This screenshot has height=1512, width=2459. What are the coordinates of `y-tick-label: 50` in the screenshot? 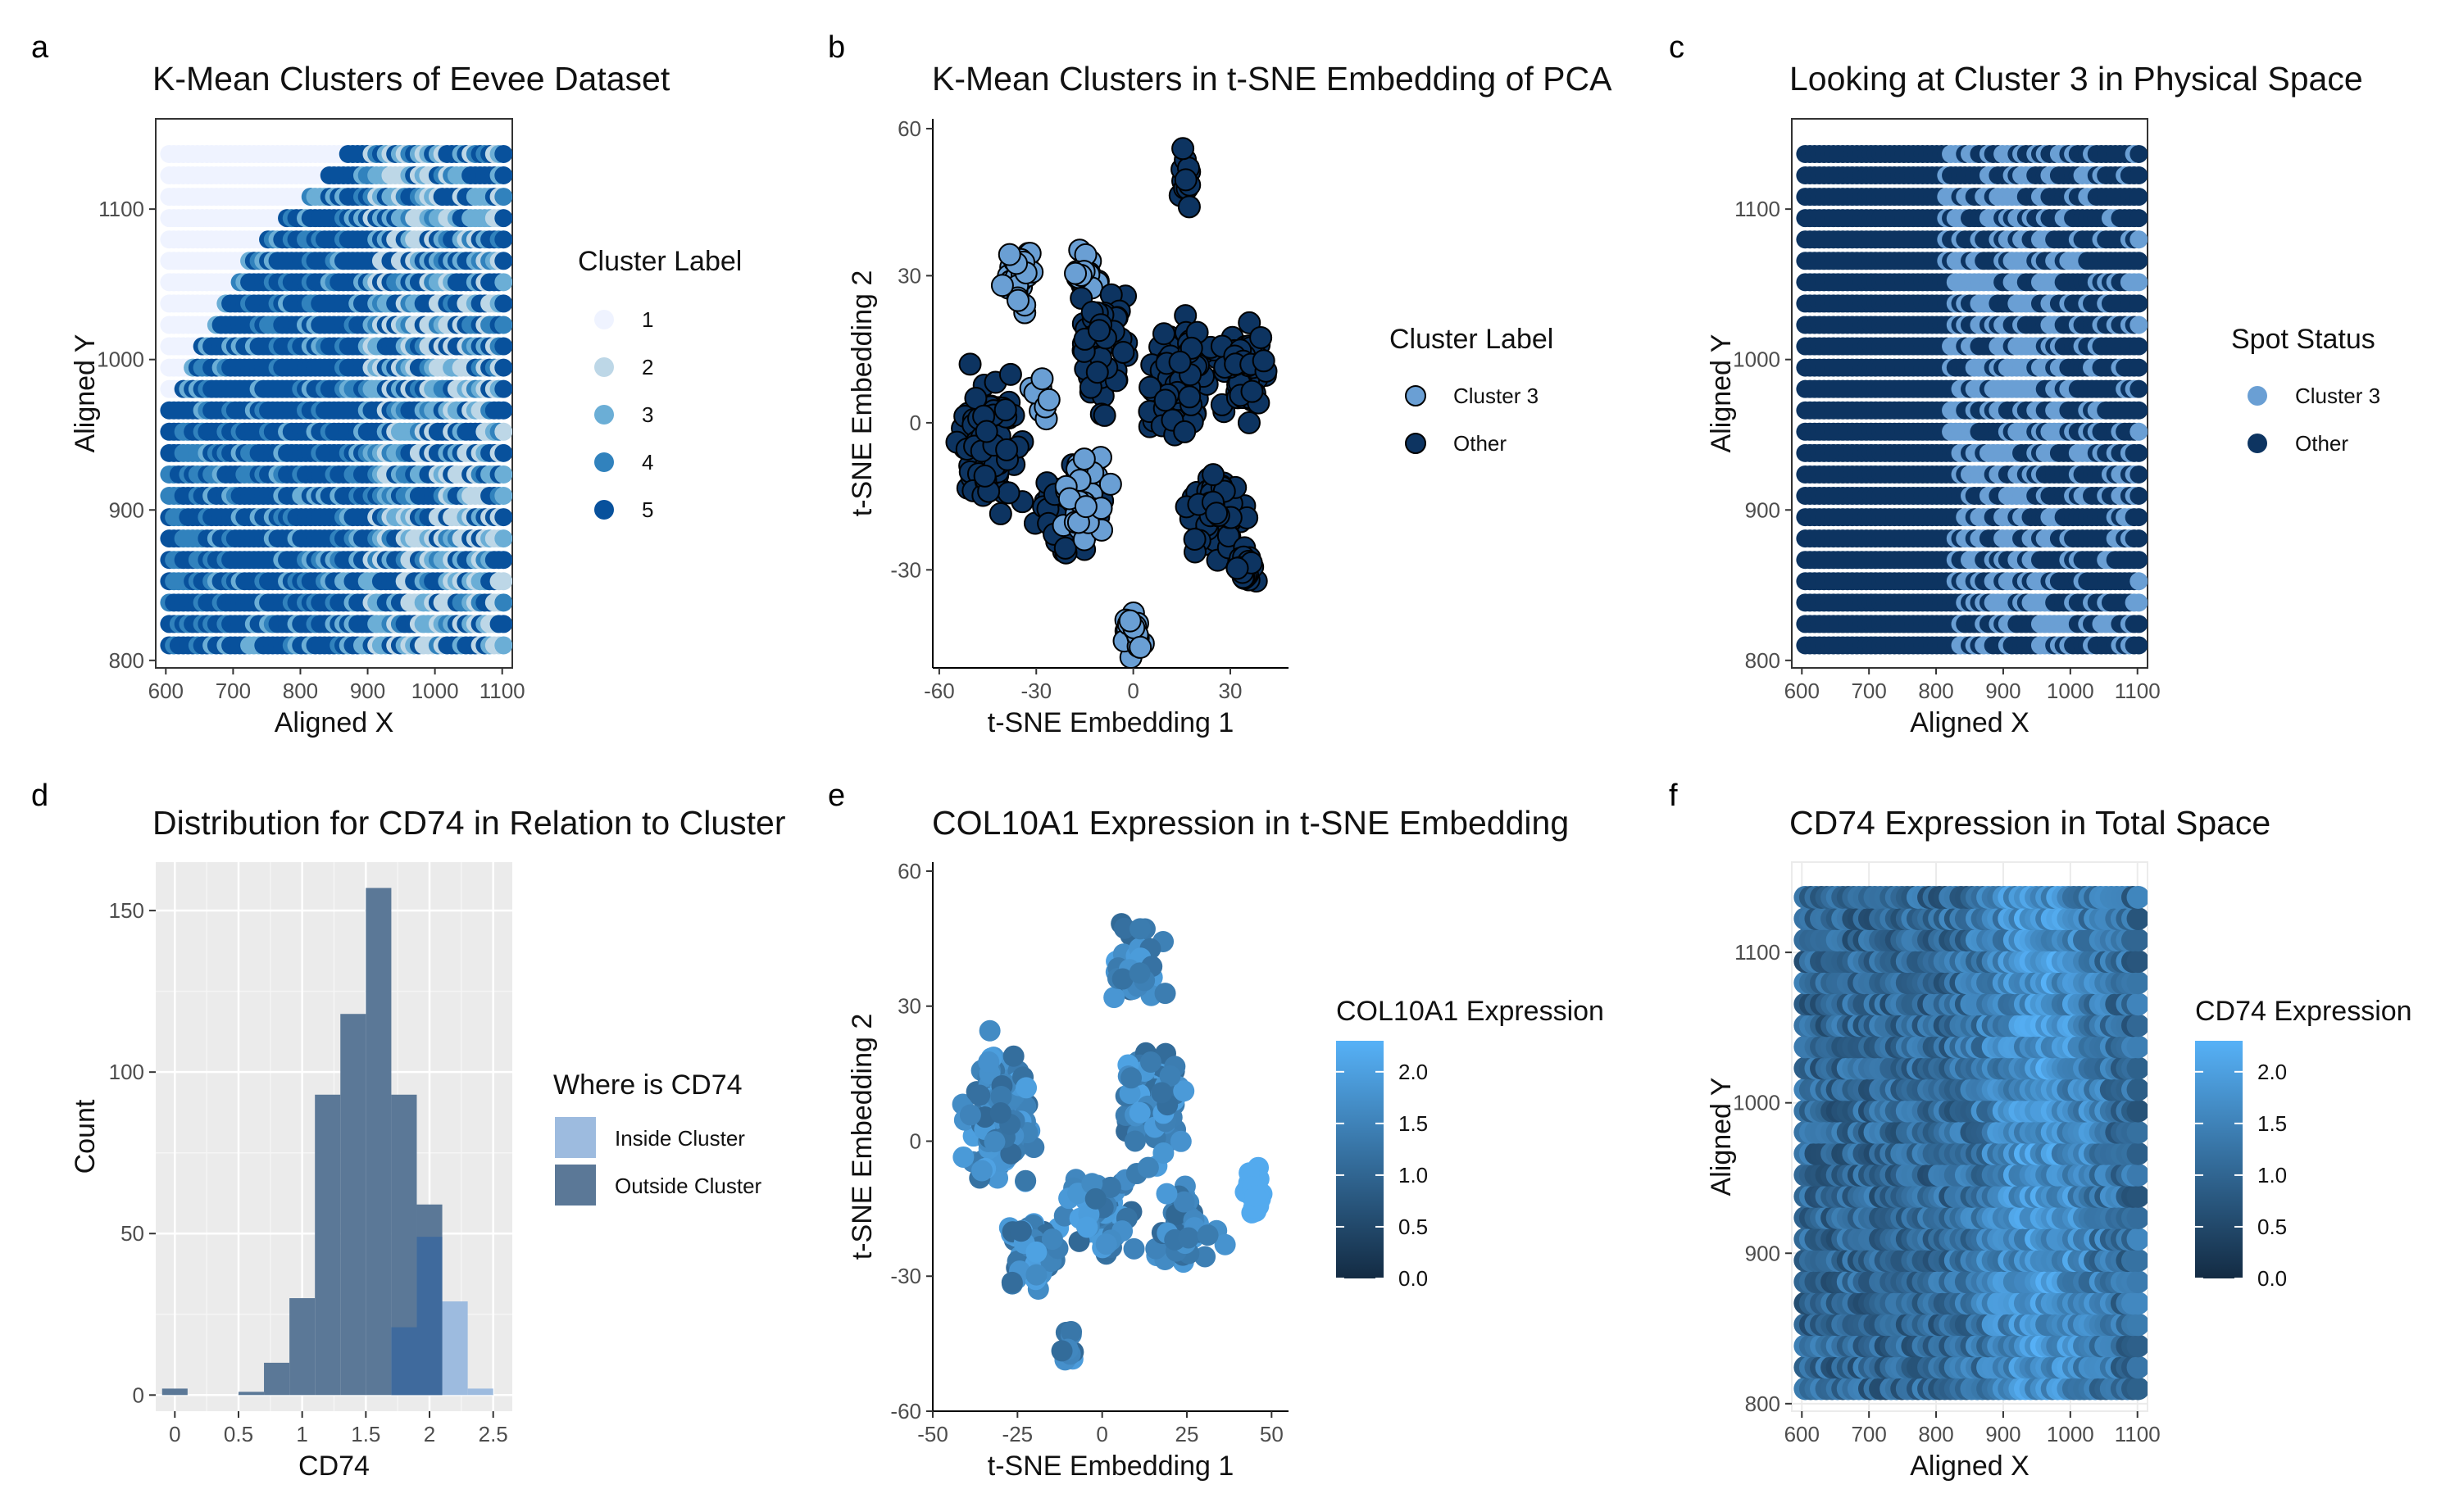 It's located at (132, 1233).